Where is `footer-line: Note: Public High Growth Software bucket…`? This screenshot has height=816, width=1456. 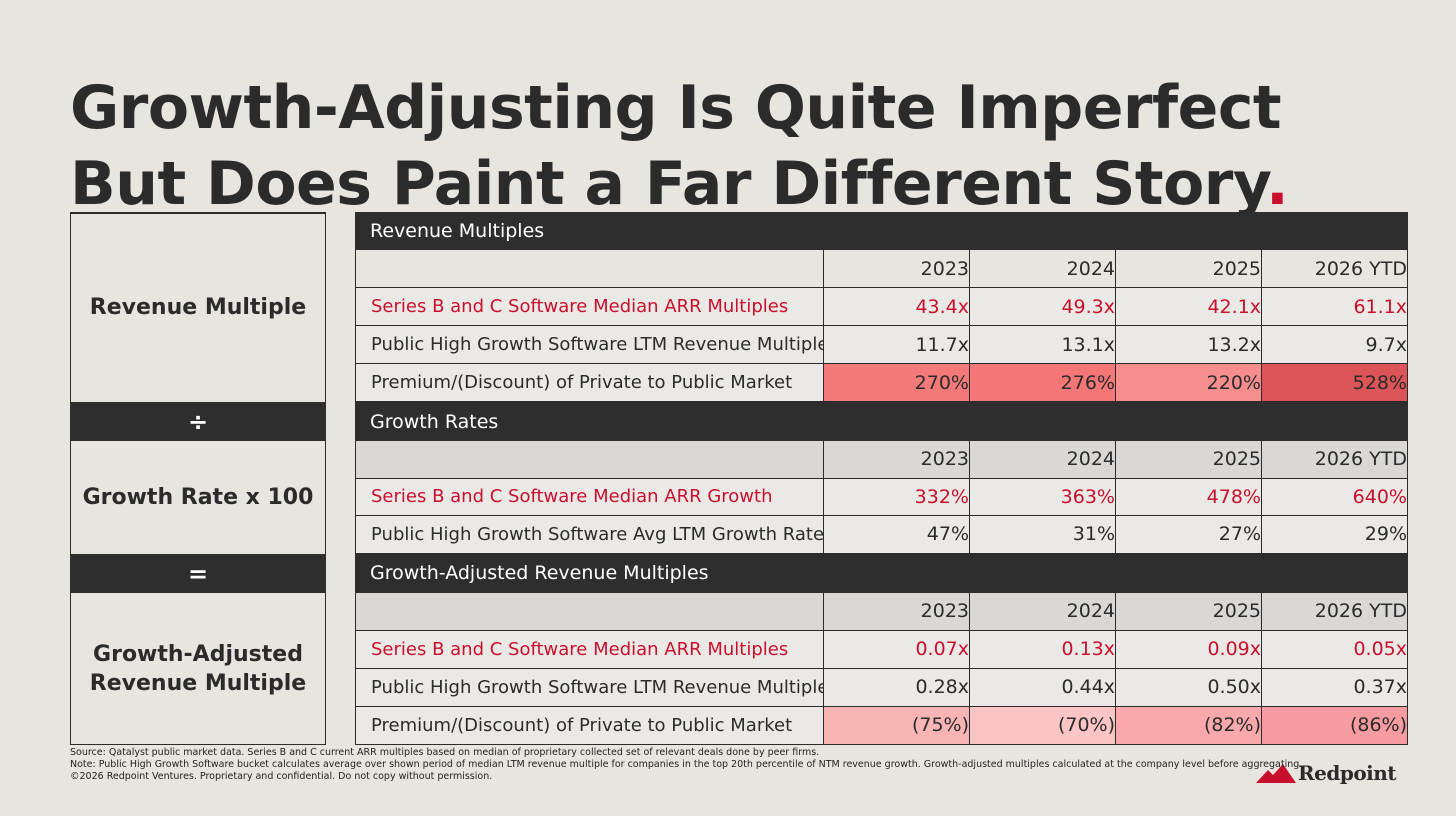 footer-line: Note: Public High Growth Software bucket… is located at coordinates (686, 764).